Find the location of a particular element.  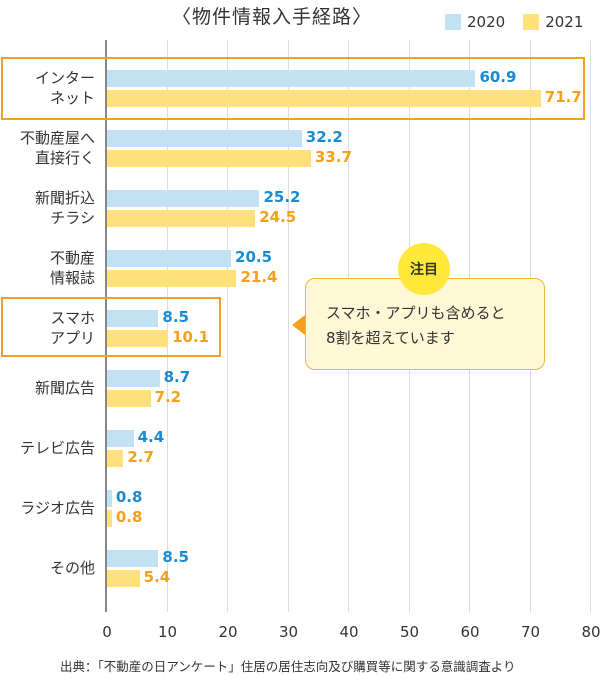

x-tick-label: 50 is located at coordinates (409, 632).